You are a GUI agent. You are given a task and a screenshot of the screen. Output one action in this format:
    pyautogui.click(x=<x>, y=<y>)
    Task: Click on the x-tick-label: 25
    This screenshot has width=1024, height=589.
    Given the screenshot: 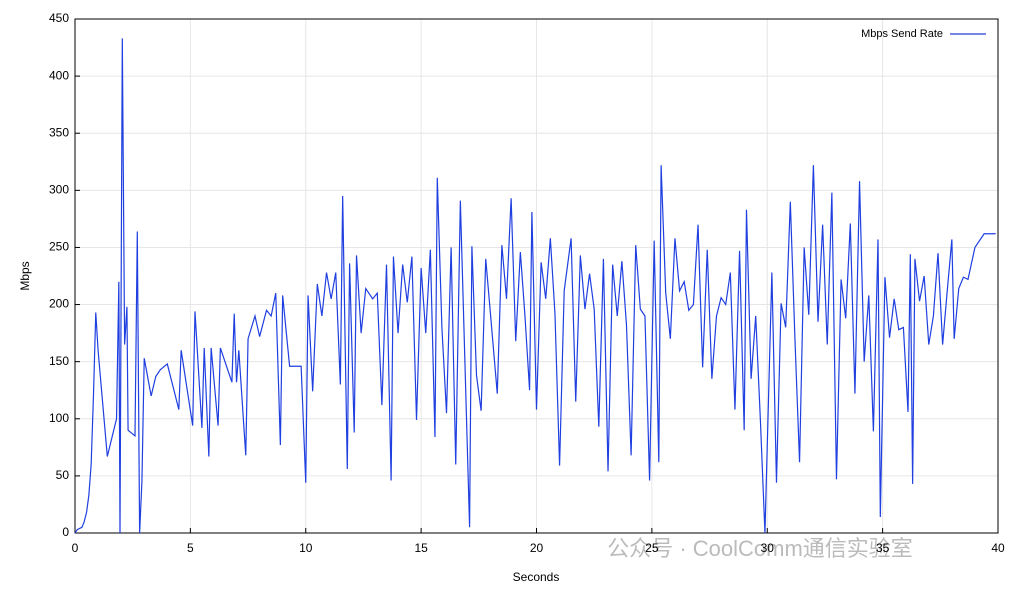 What is the action you would take?
    pyautogui.click(x=652, y=548)
    